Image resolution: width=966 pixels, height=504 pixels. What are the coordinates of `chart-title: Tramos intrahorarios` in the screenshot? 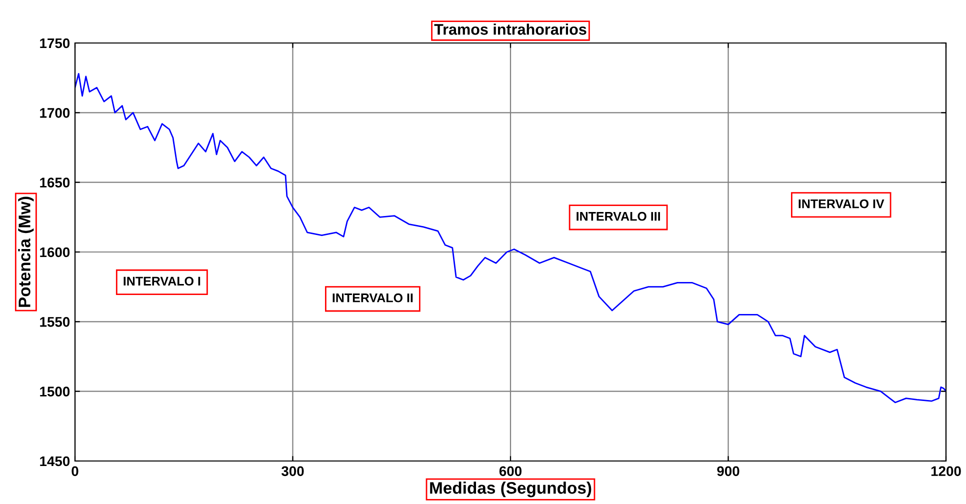 It's located at (510, 29).